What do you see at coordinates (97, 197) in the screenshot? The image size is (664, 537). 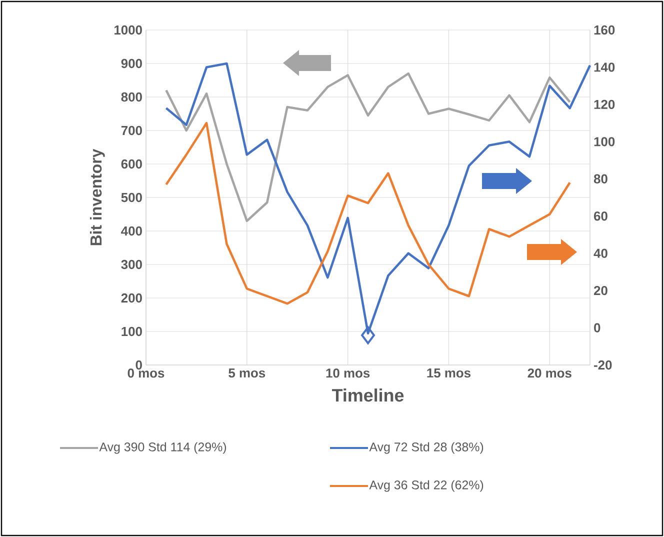 I see `y-axis-title: Bit inventory` at bounding box center [97, 197].